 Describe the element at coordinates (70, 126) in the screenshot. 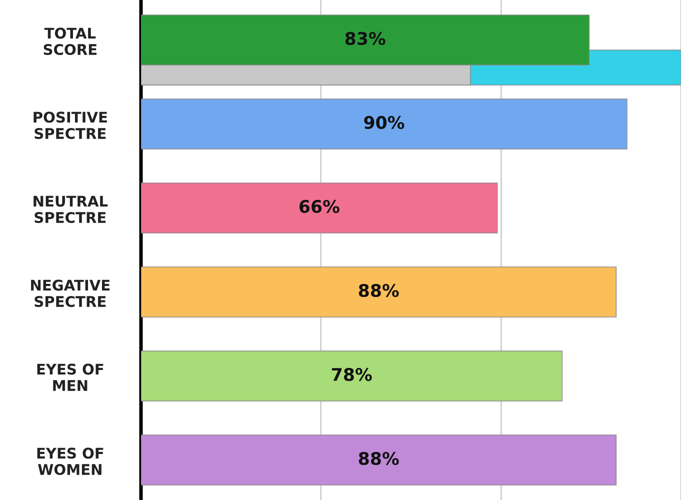

I see `y-tick-label: POSITIVE SPECTRE` at that location.